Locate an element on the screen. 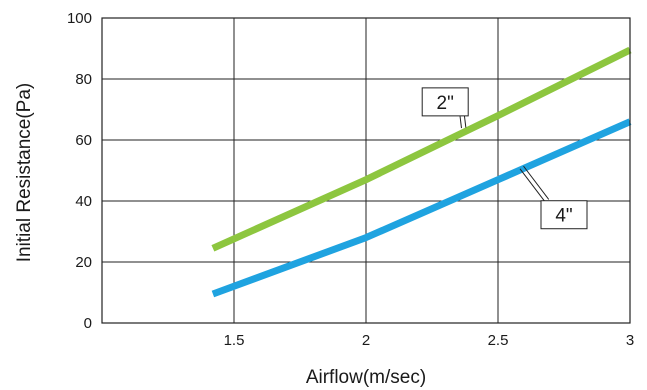  series-callout-label: 4" is located at coordinates (563, 216).